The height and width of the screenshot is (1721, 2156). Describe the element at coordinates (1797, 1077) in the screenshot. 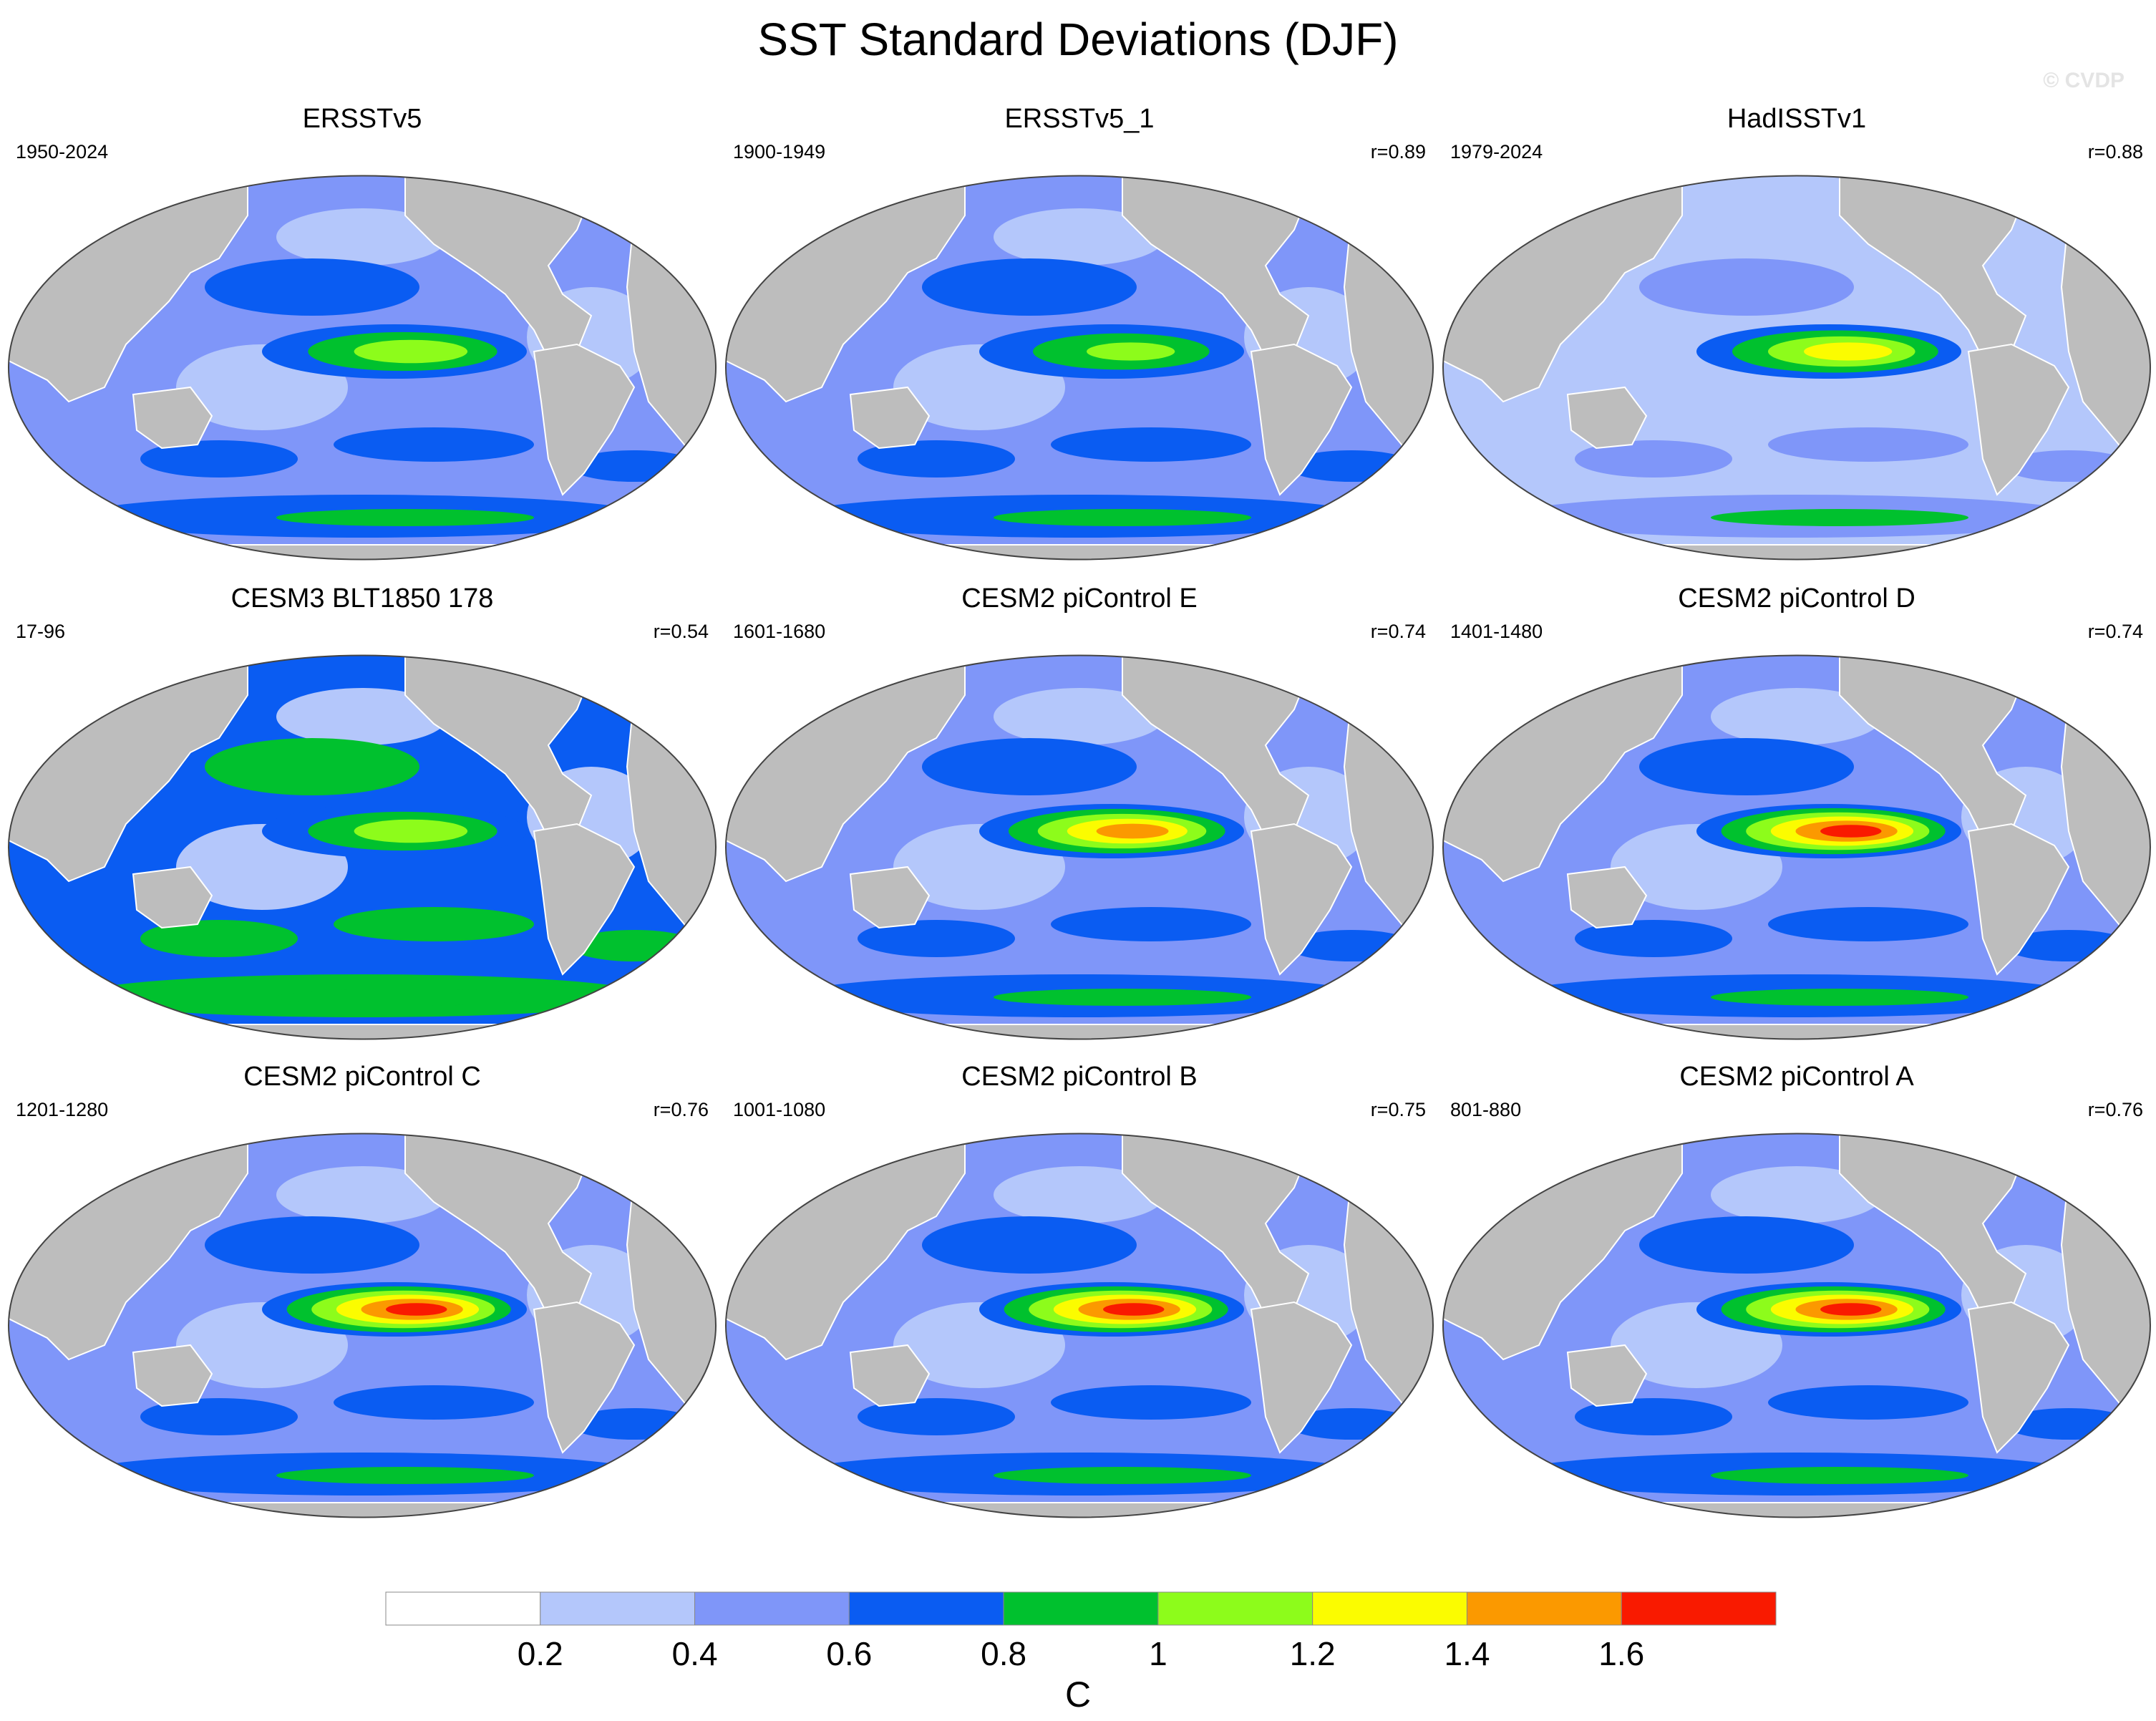

I see `panel-title: CESM2 piControl A` at that location.